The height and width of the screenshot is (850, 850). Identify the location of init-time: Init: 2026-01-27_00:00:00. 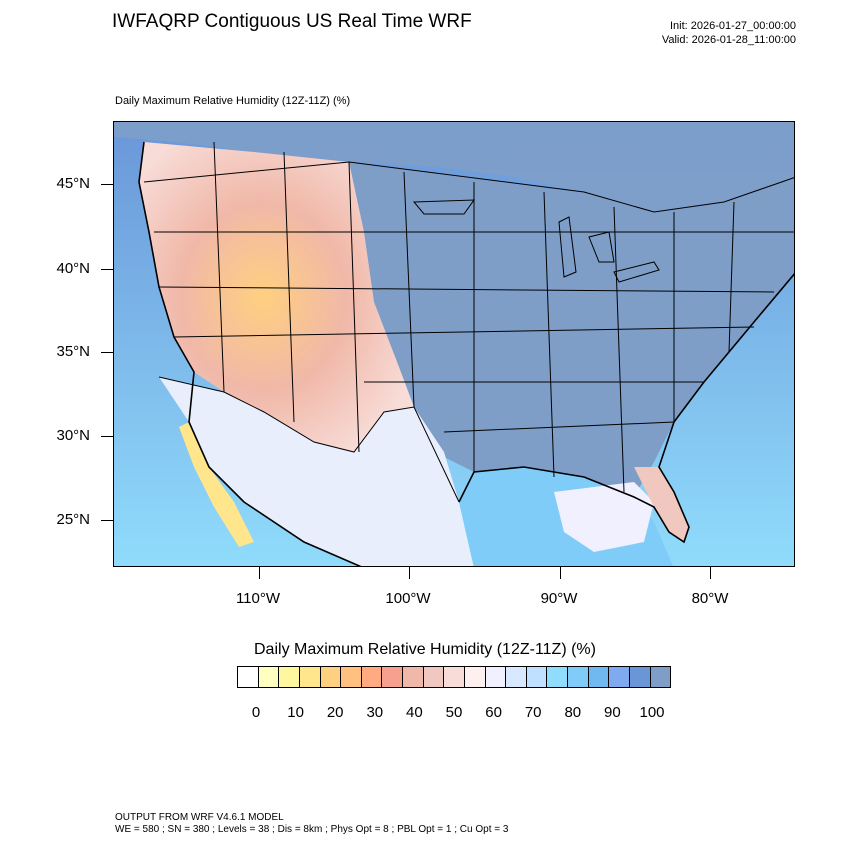
(733, 26).